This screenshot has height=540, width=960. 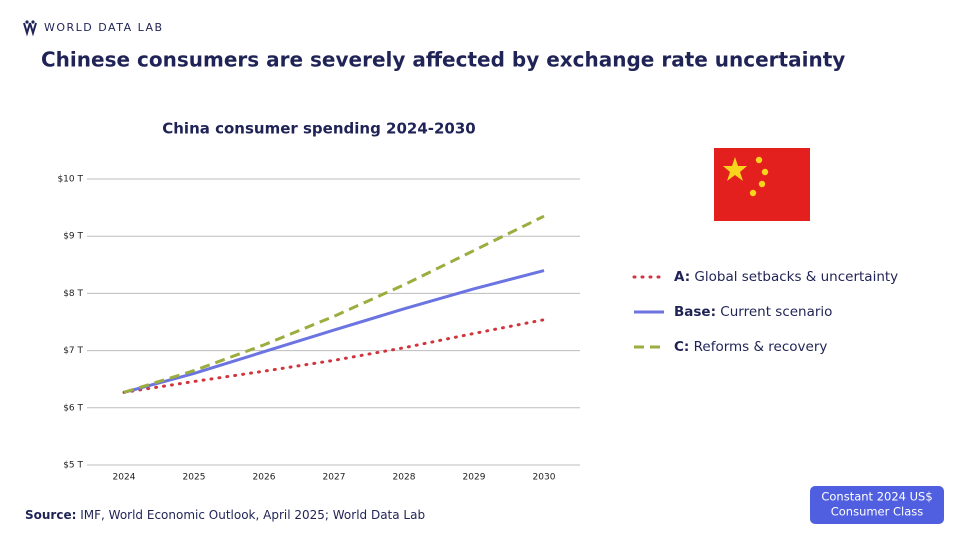 I want to click on x-tick-label: 2025, so click(x=194, y=478).